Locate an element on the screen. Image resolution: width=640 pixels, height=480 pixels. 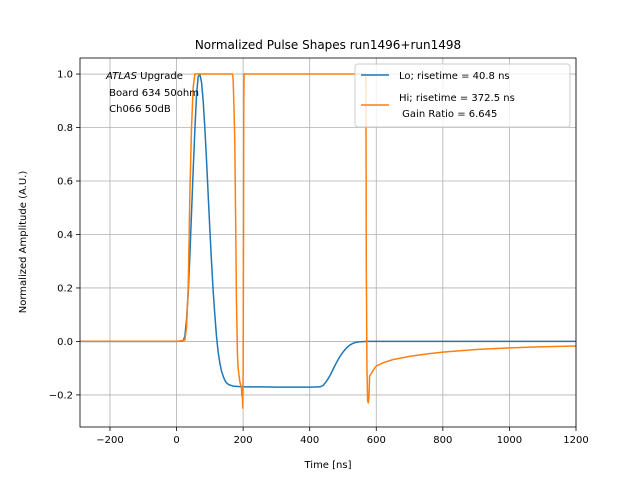
annotation-atlas-italic: ATLAS is located at coordinates (121, 76).